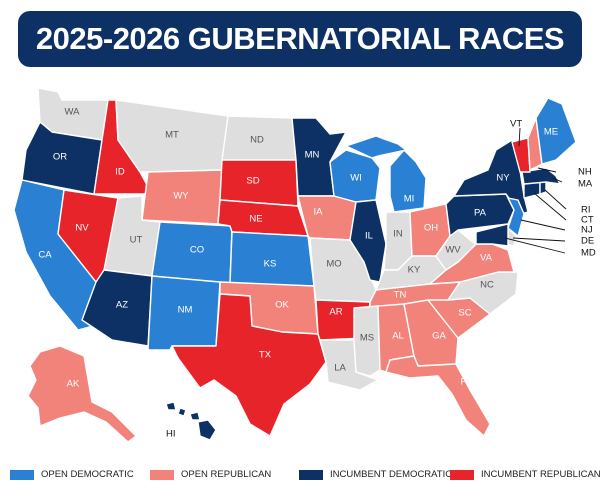 The height and width of the screenshot is (500, 600). Describe the element at coordinates (414, 270) in the screenshot. I see `label-ky: KY` at that location.